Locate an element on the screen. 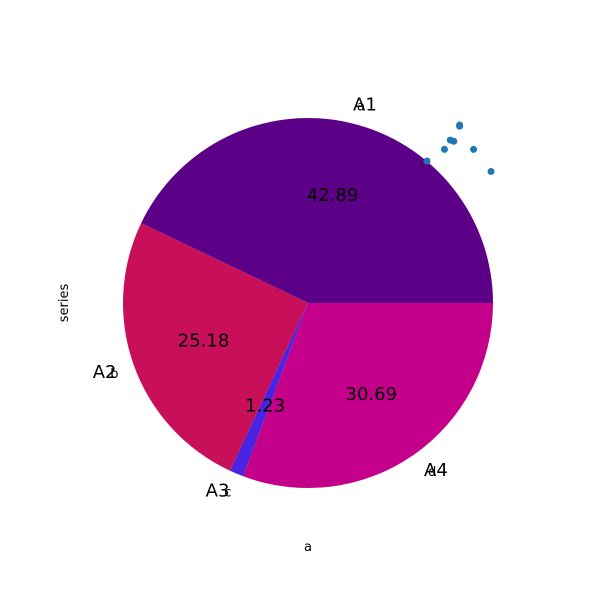 The image size is (600, 600). pct-label-a1: 42.89 is located at coordinates (333, 195).